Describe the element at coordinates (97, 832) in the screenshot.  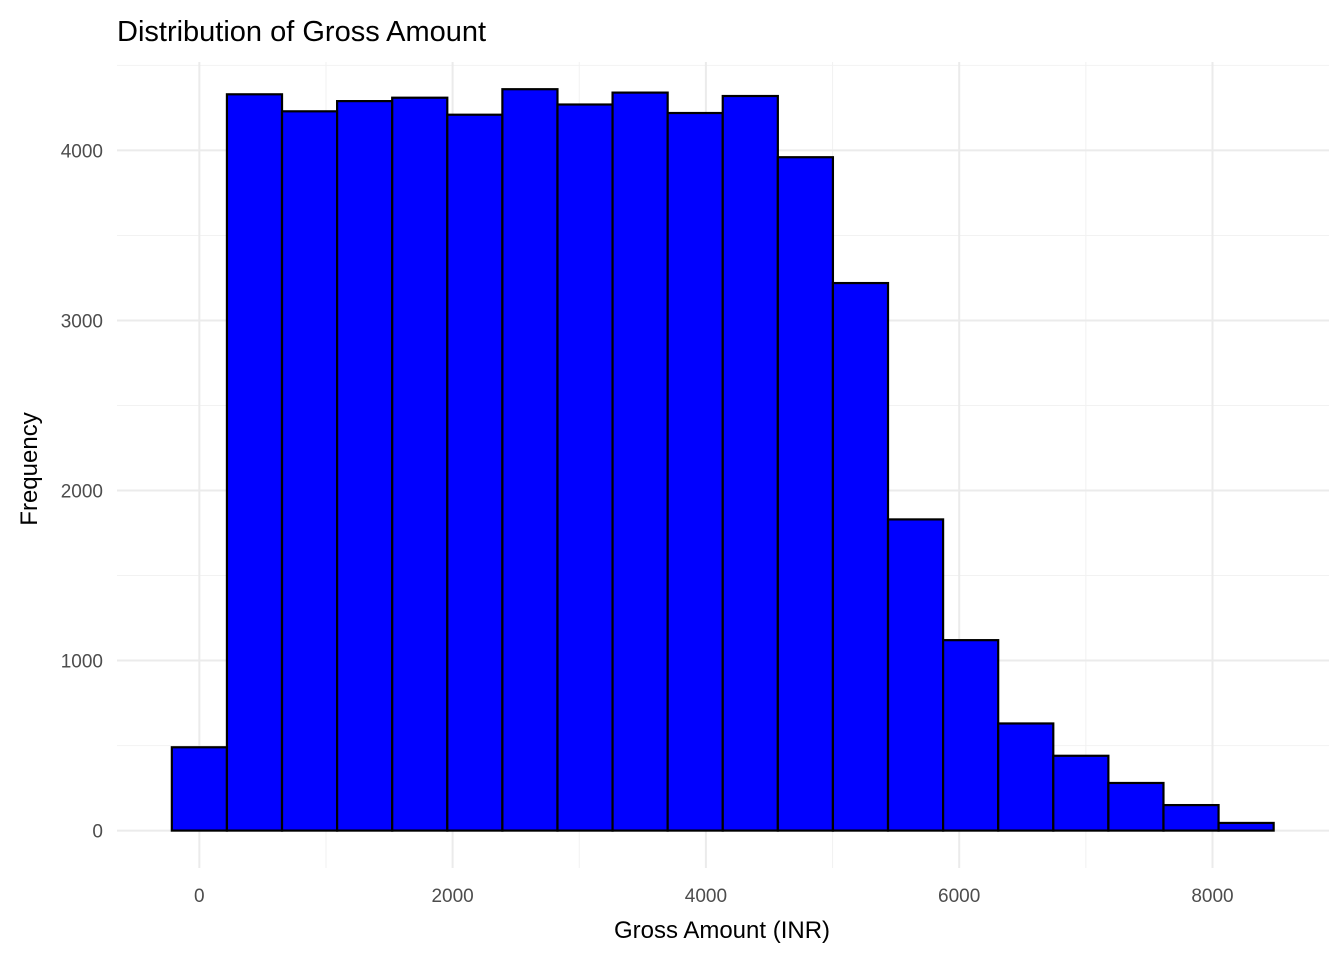
I see `y-tick-label: 0` at that location.